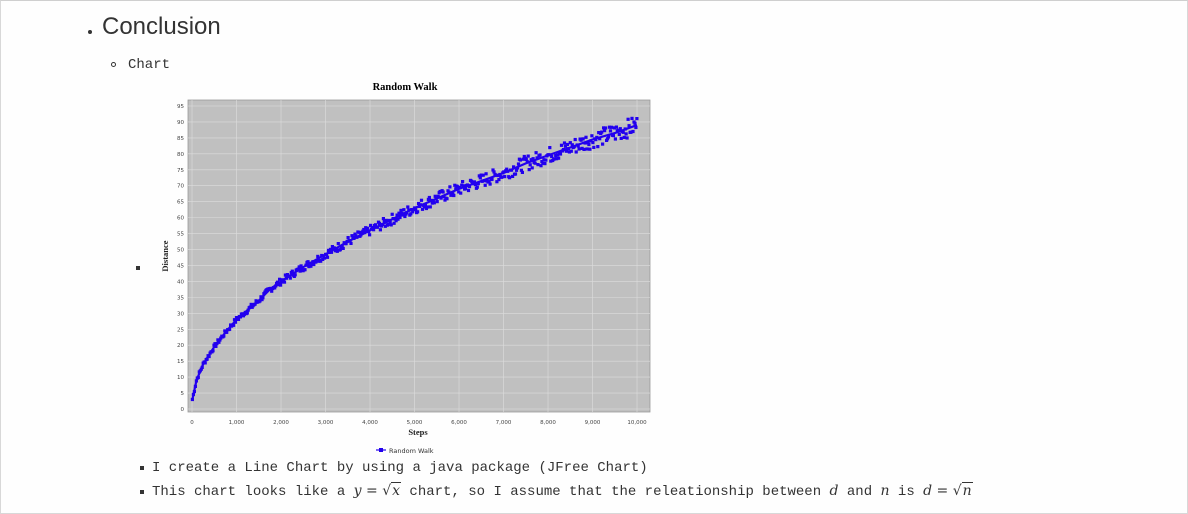 The image size is (1188, 514). I want to click on bullet-dot, so click(90, 32).